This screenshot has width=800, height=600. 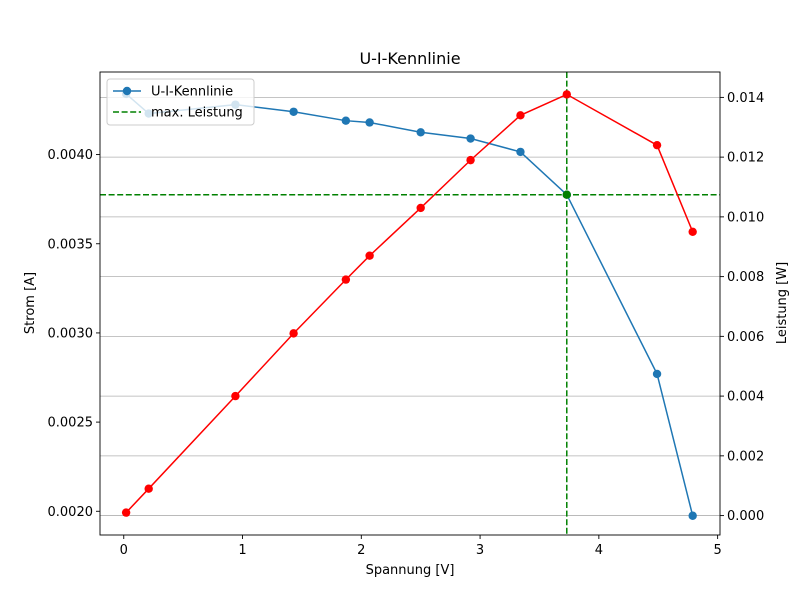 What do you see at coordinates (745, 337) in the screenshot?
I see `y-right-tick-label: 0.006` at bounding box center [745, 337].